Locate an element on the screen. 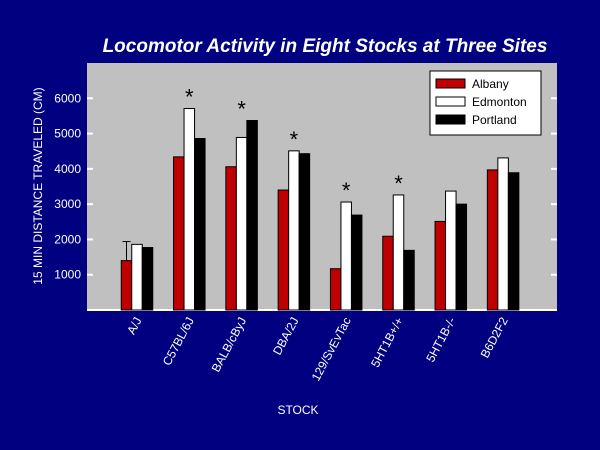 This screenshot has width=600, height=450. legend-label: Portland is located at coordinates (494, 120).